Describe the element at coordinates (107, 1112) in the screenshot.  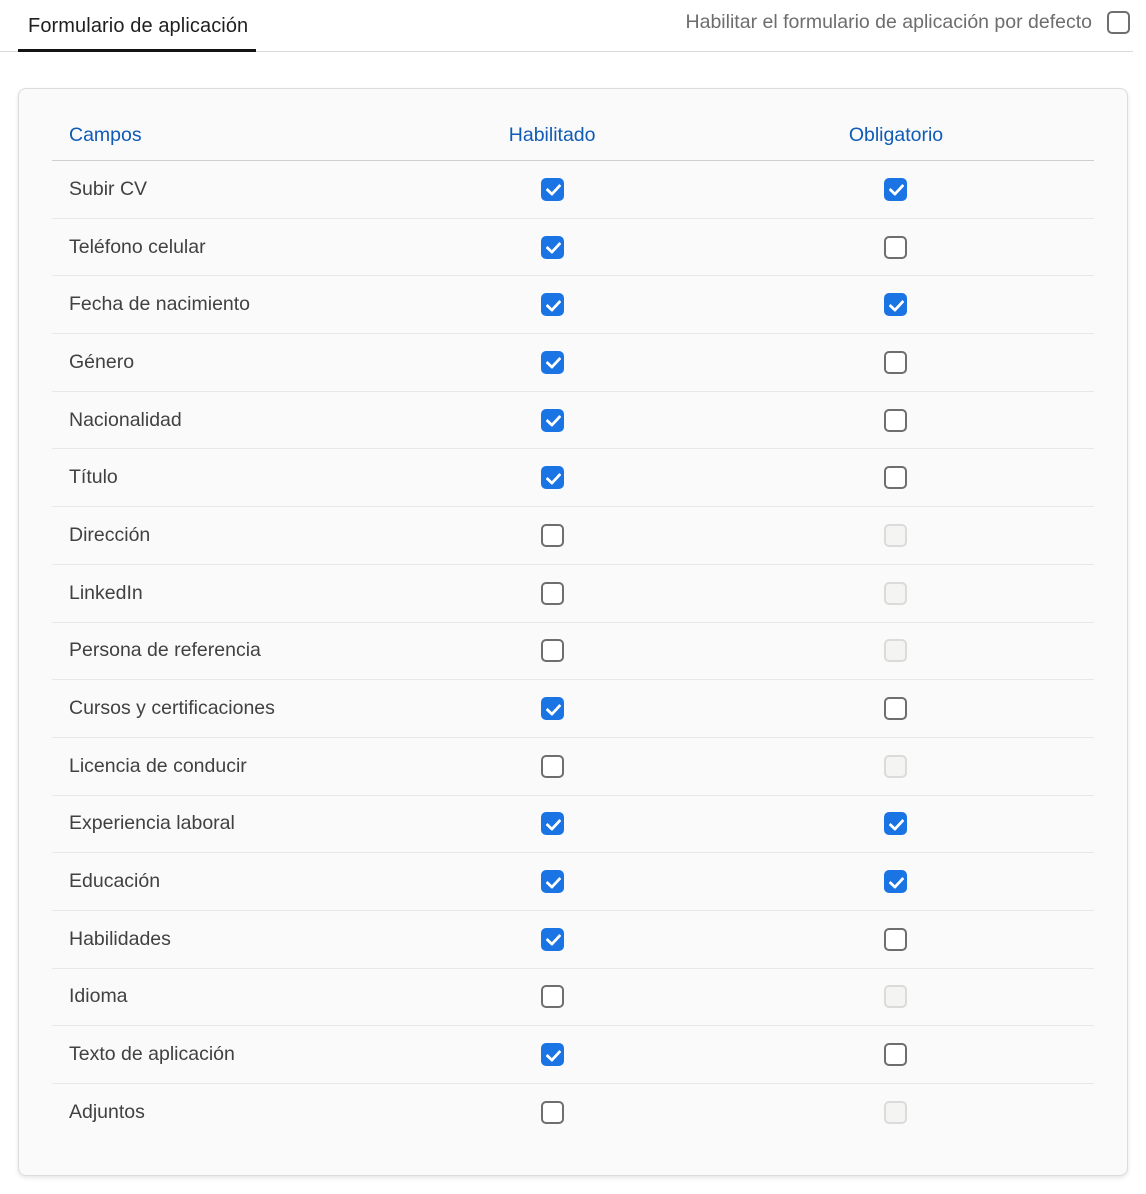
I see `field-label: Adjuntos` at that location.